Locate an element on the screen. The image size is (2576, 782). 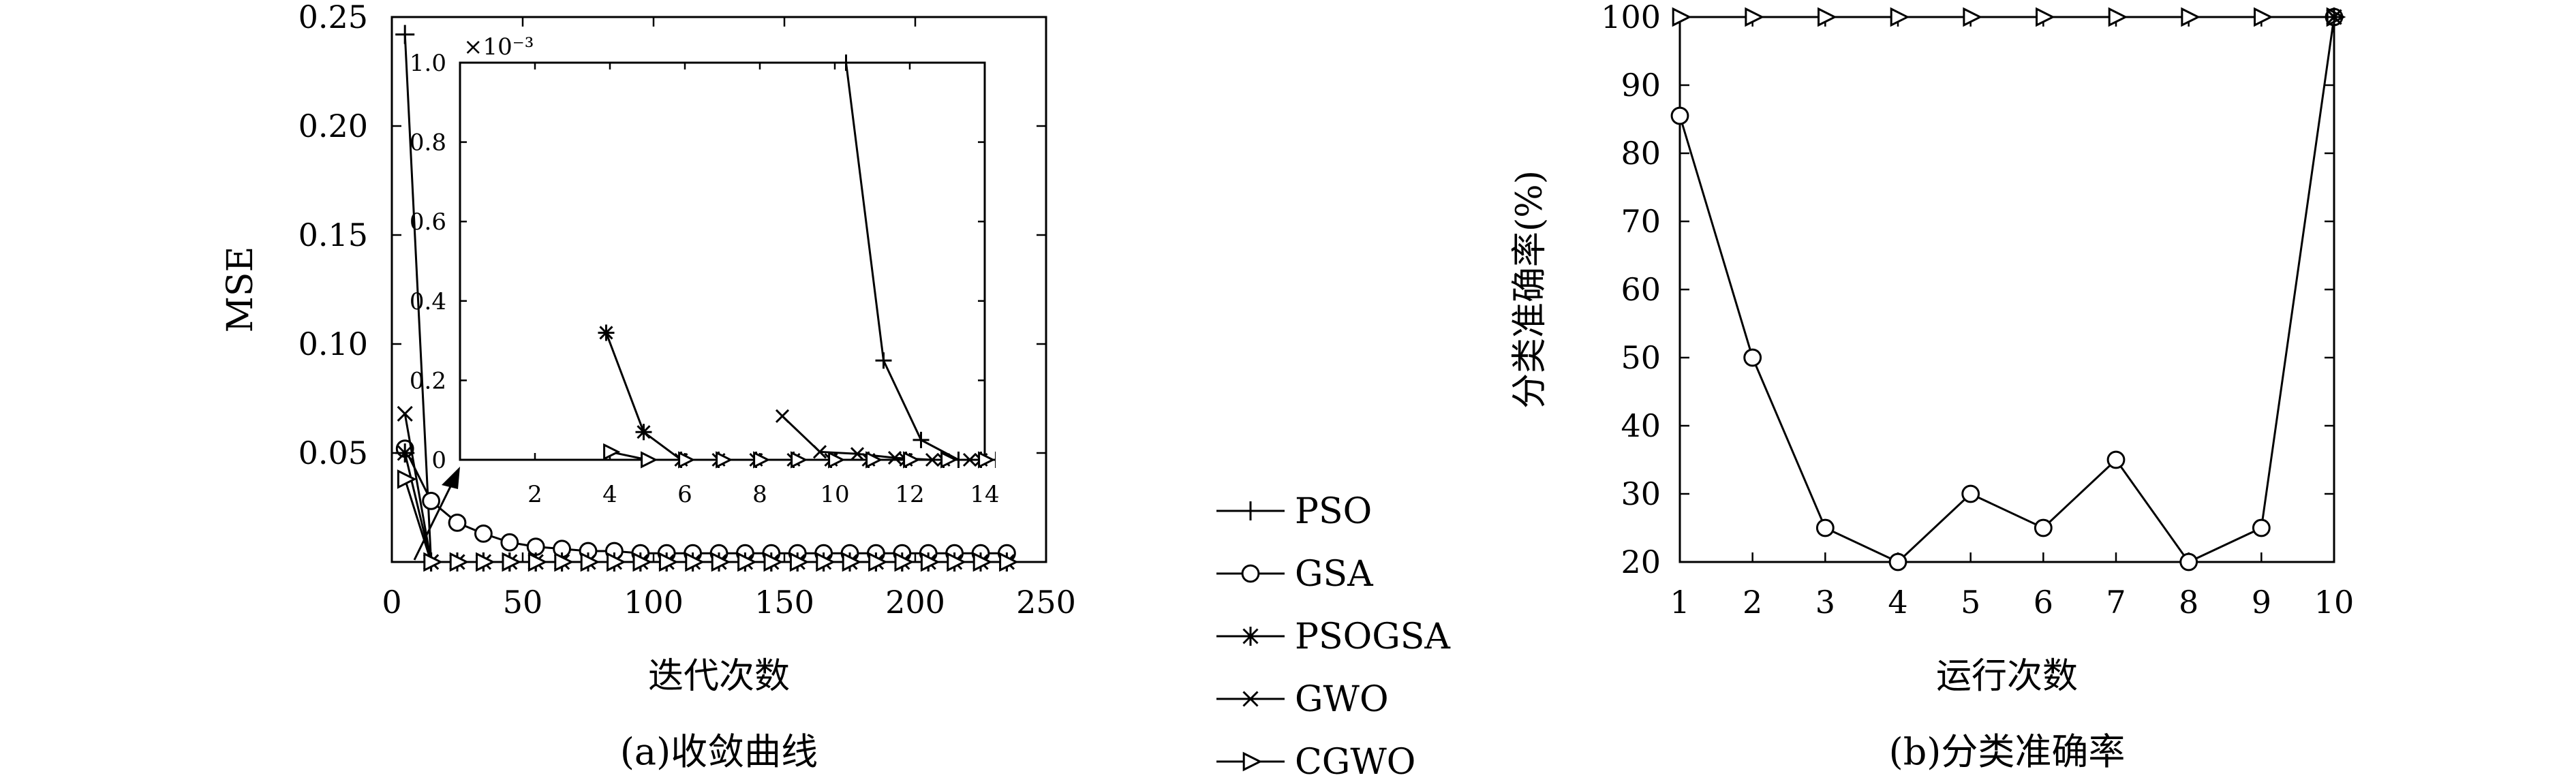
legend-label-gsa: GSA is located at coordinates (1334, 574).